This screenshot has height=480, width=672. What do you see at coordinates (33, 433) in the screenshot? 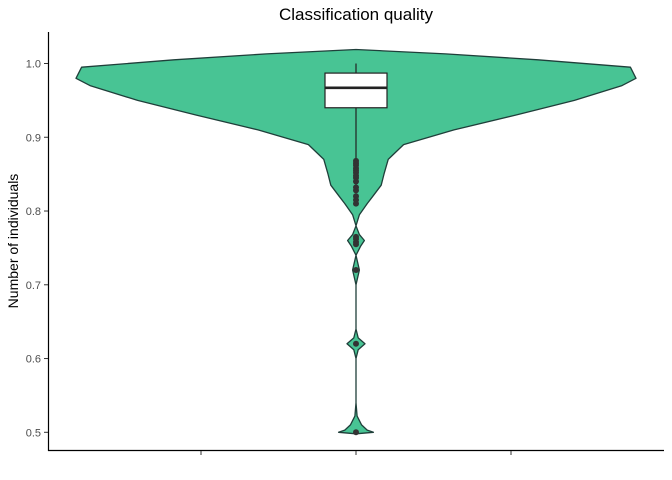
I see `y-tick-label: 0.5` at bounding box center [33, 433].